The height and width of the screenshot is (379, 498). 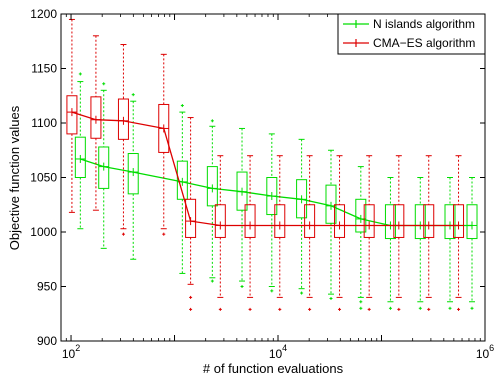 I want to click on x-axis-title: # of function evaluations, so click(x=273, y=368).